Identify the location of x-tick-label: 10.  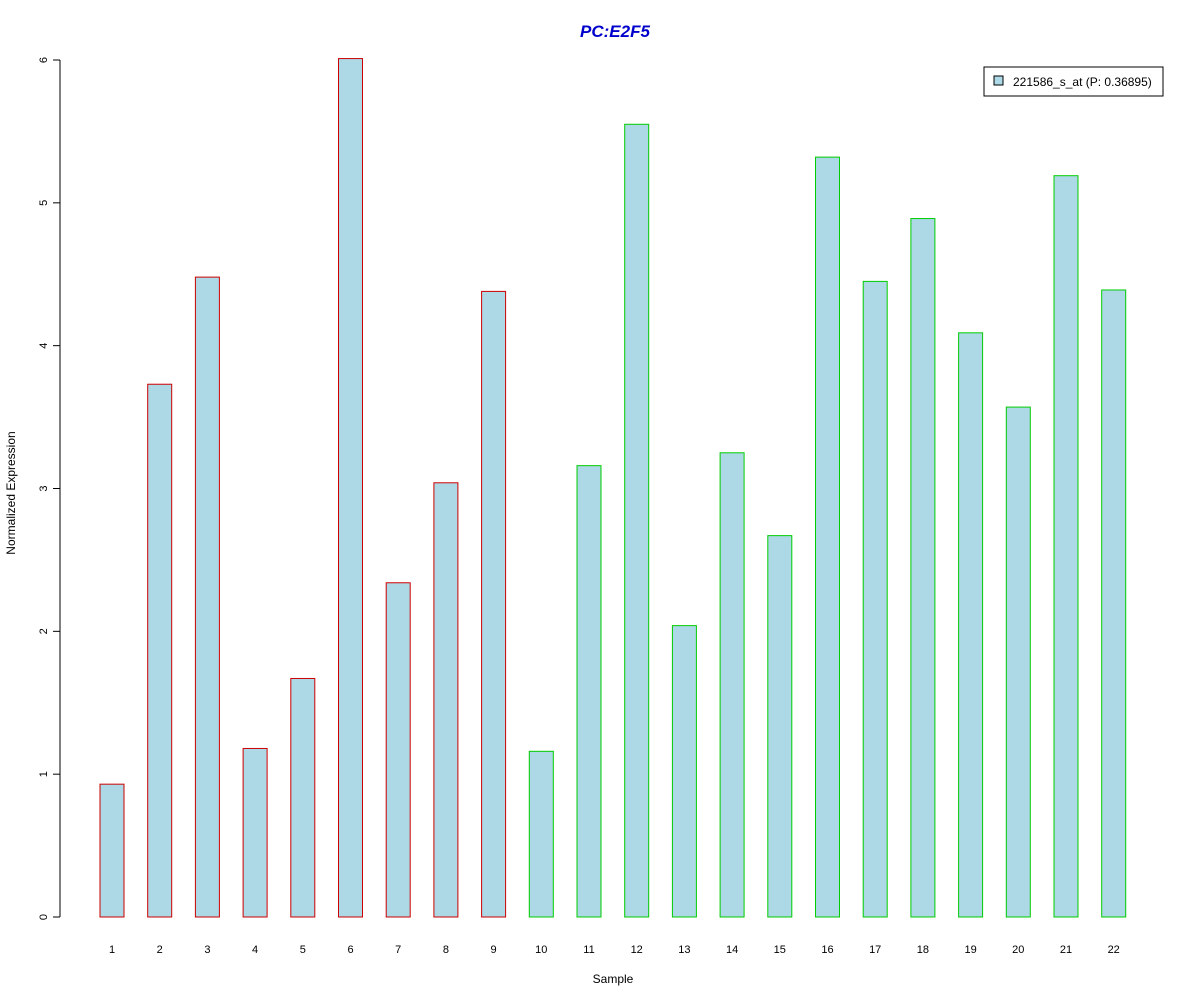
(541, 950).